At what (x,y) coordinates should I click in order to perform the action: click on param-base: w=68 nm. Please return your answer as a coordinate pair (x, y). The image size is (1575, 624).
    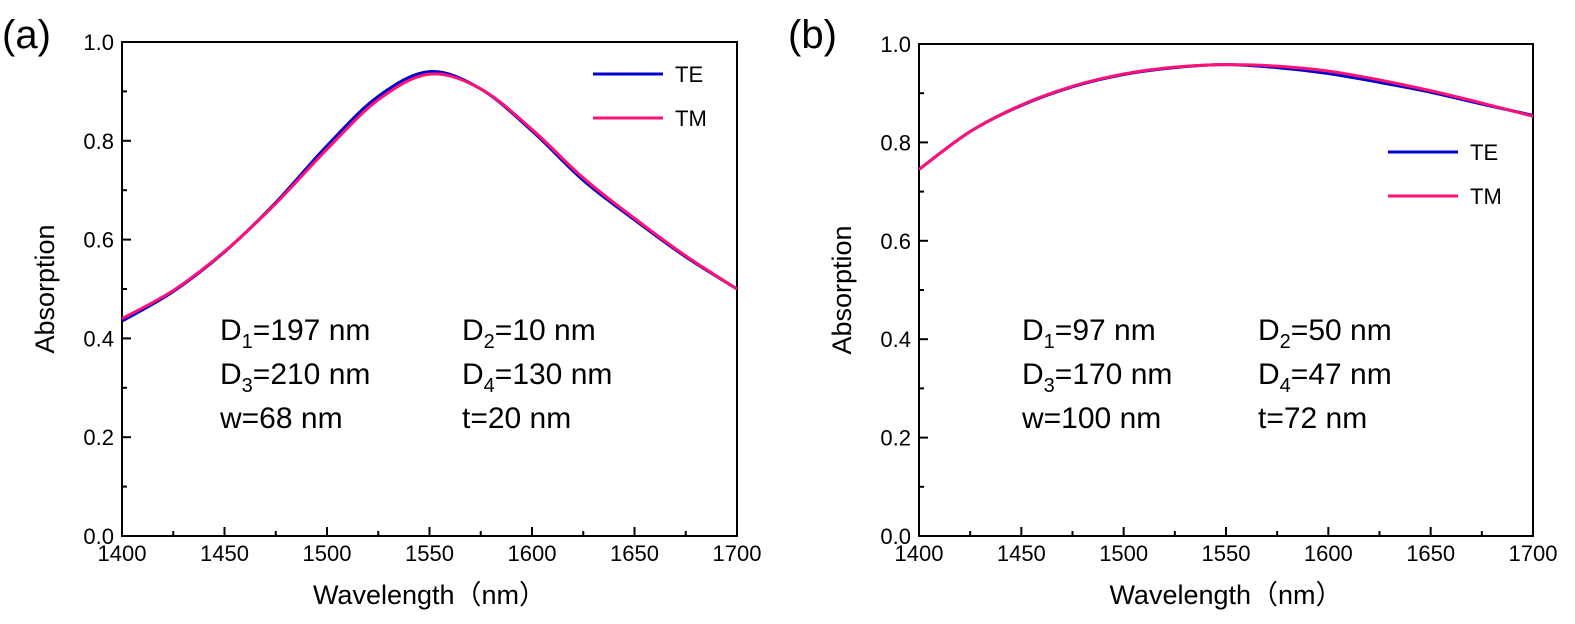
    Looking at the image, I should click on (281, 418).